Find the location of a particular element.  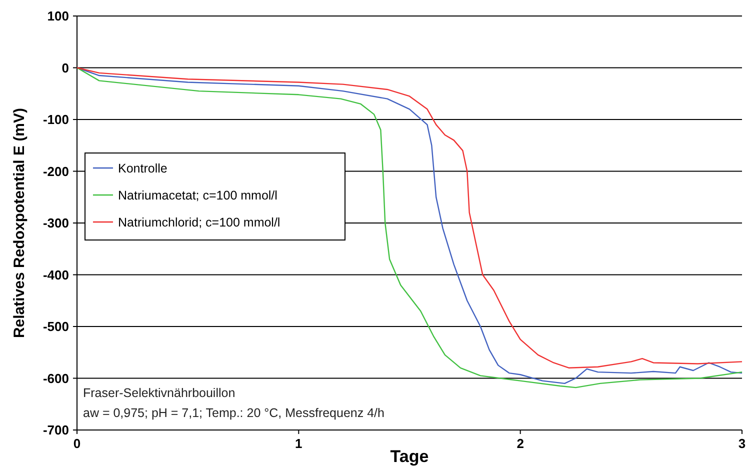

y-tick-label: -300 is located at coordinates (55, 223).